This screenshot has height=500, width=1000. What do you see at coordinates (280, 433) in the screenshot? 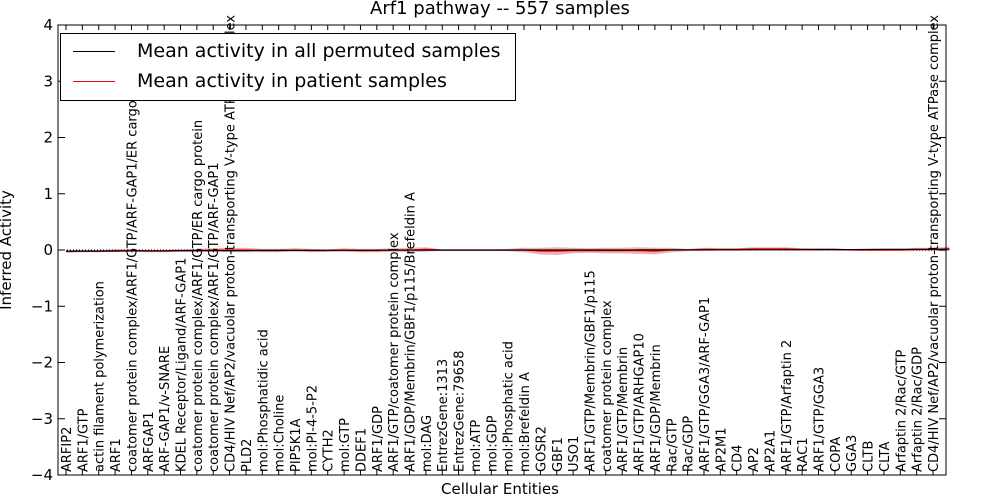
I see `x-tick-label: mol:Choline` at bounding box center [280, 433].